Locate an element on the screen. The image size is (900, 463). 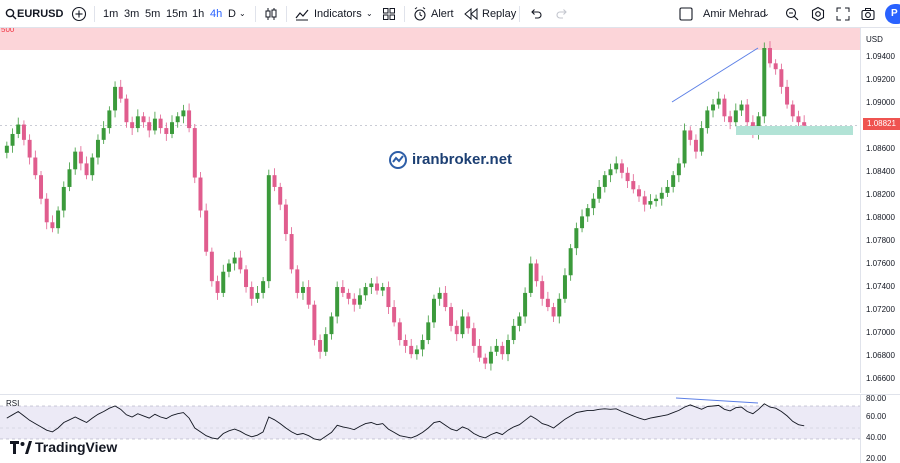
support-zone is located at coordinates (794, 130).